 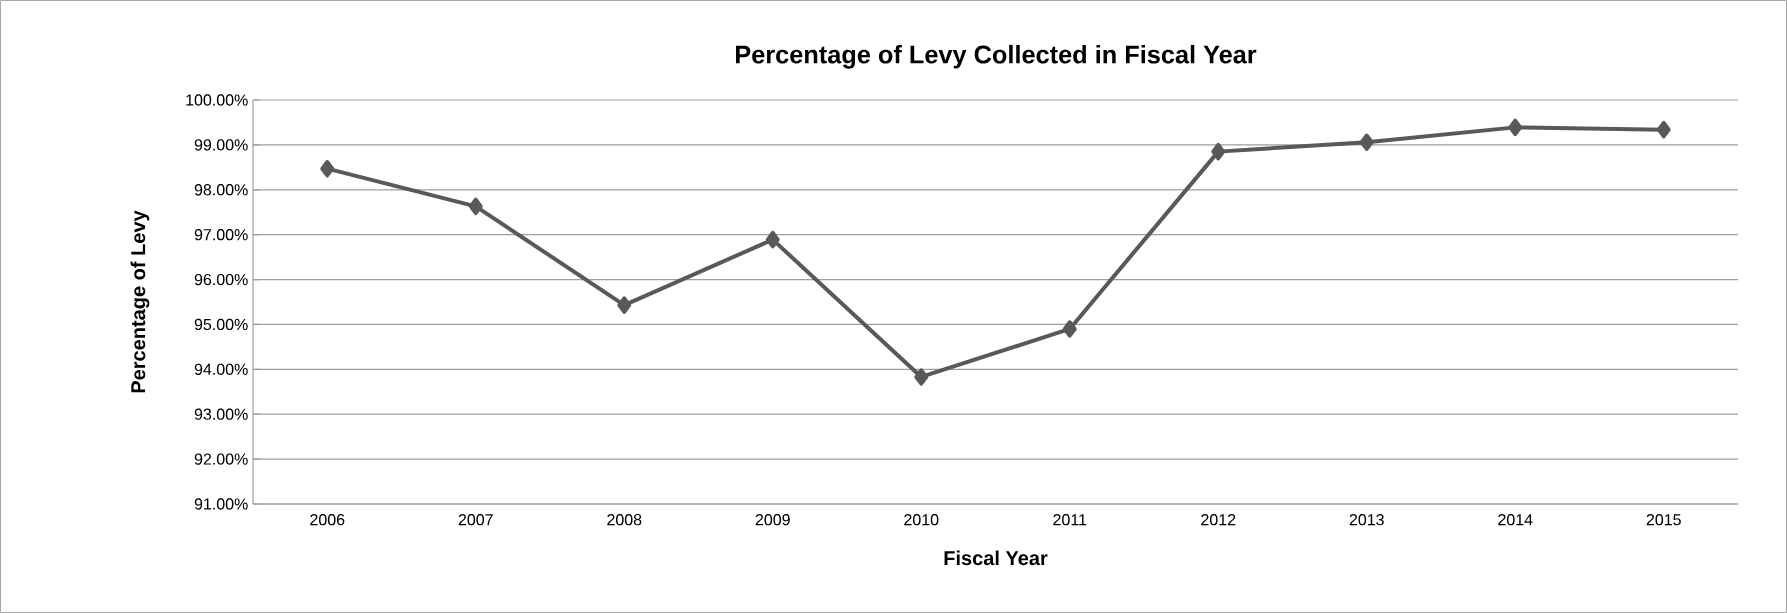 What do you see at coordinates (221, 459) in the screenshot?
I see `y-tick-label: 92.00%` at bounding box center [221, 459].